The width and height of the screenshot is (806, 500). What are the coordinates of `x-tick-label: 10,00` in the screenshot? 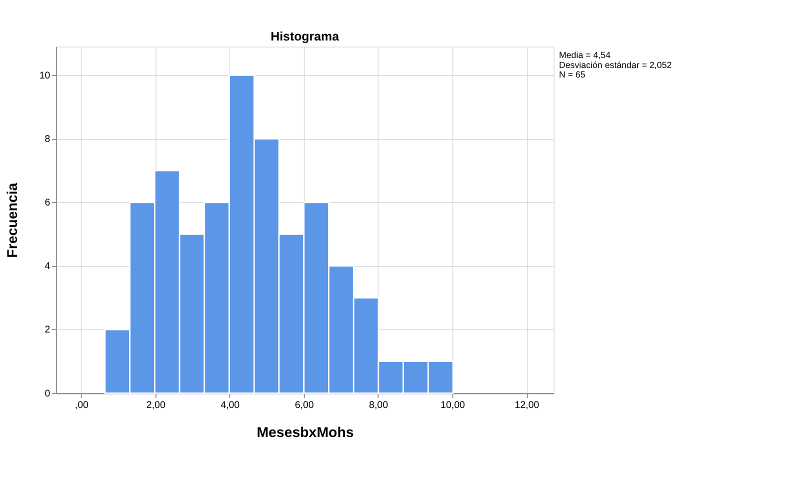 It's located at (453, 405).